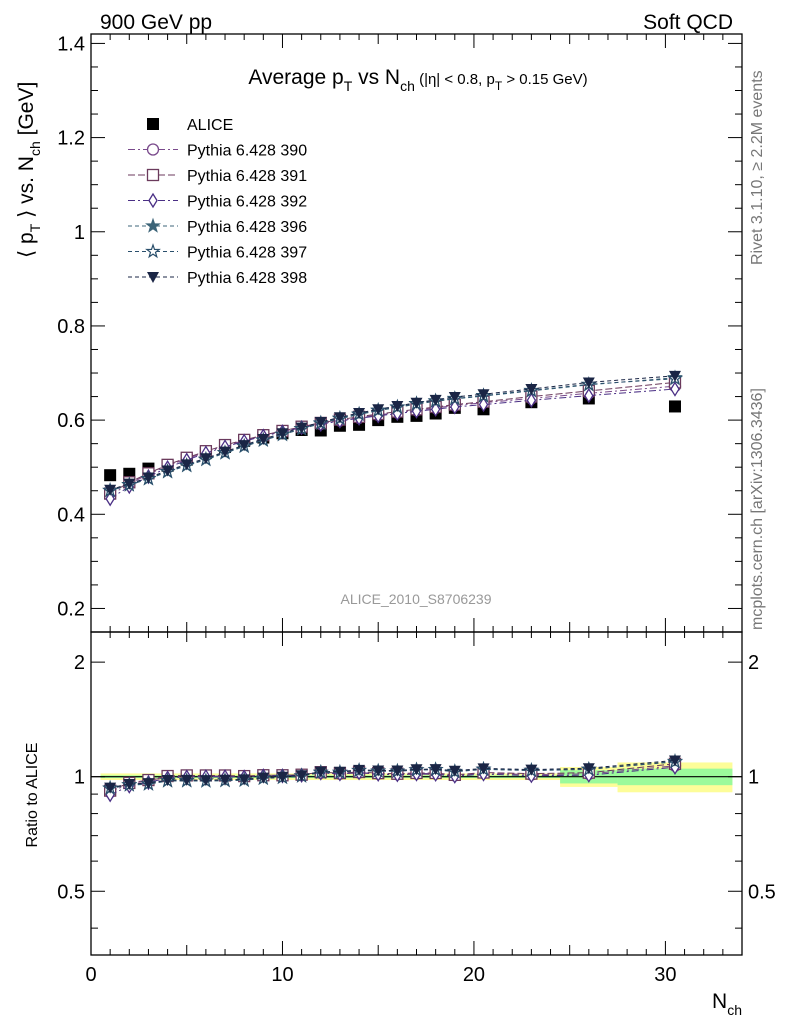 Image resolution: width=786 pixels, height=1029 pixels. What do you see at coordinates (757, 167) in the screenshot?
I see `rivet-label: Rivet 3.1.10, ≥ 2.2M events` at bounding box center [757, 167].